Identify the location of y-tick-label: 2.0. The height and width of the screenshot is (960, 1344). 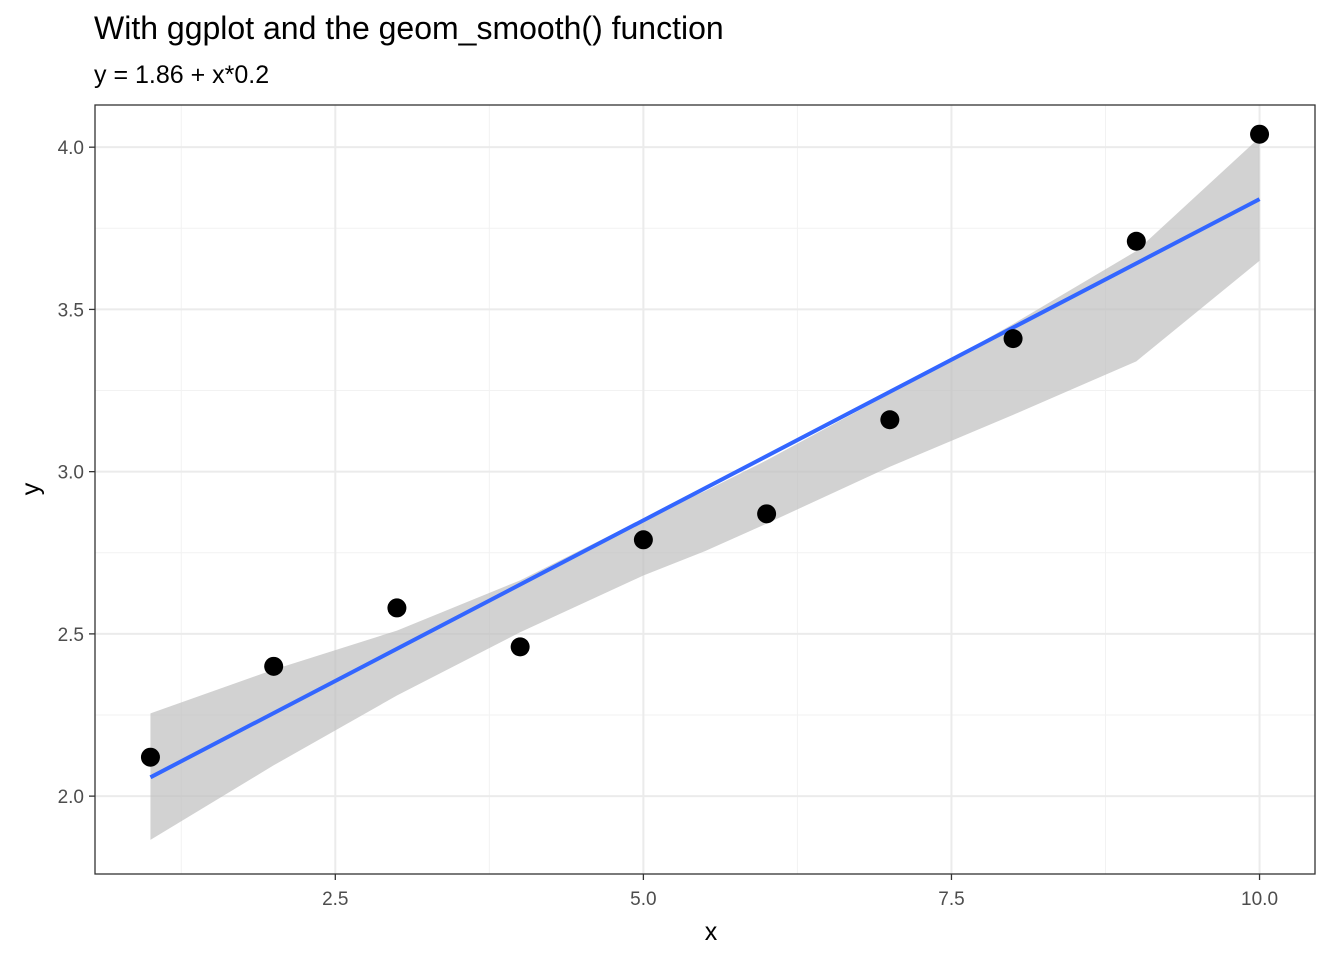
(71, 797).